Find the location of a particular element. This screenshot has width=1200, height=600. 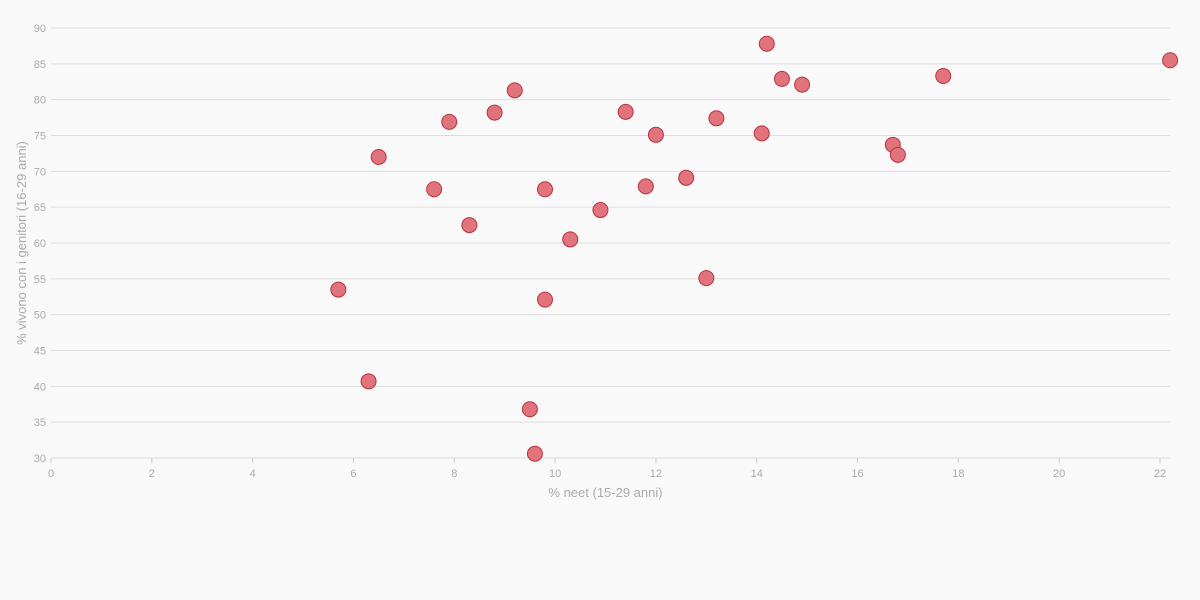

y-tick-label: 70 is located at coordinates (40, 172).